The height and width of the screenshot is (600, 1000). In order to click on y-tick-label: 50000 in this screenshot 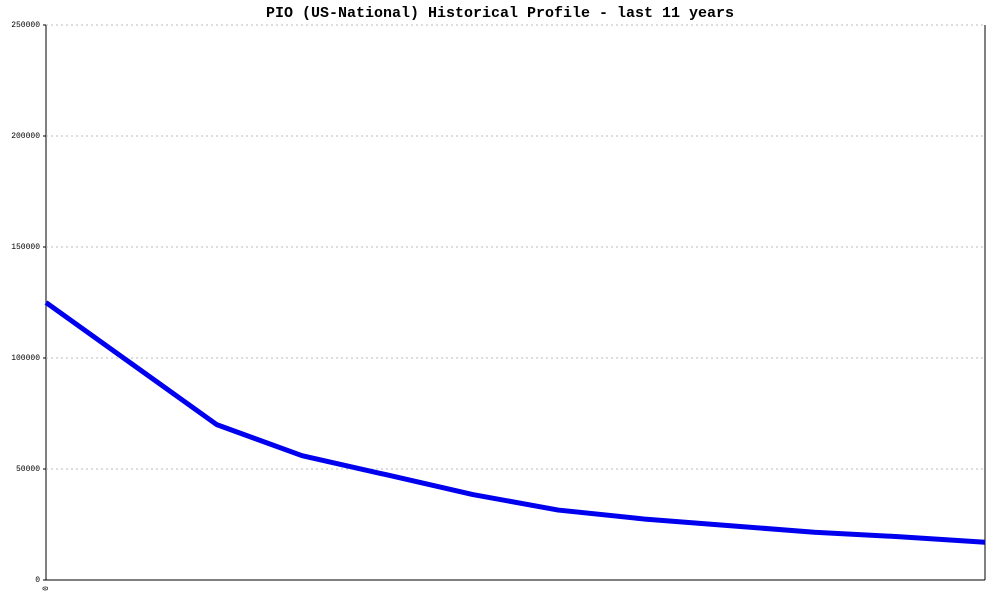, I will do `click(28, 469)`.